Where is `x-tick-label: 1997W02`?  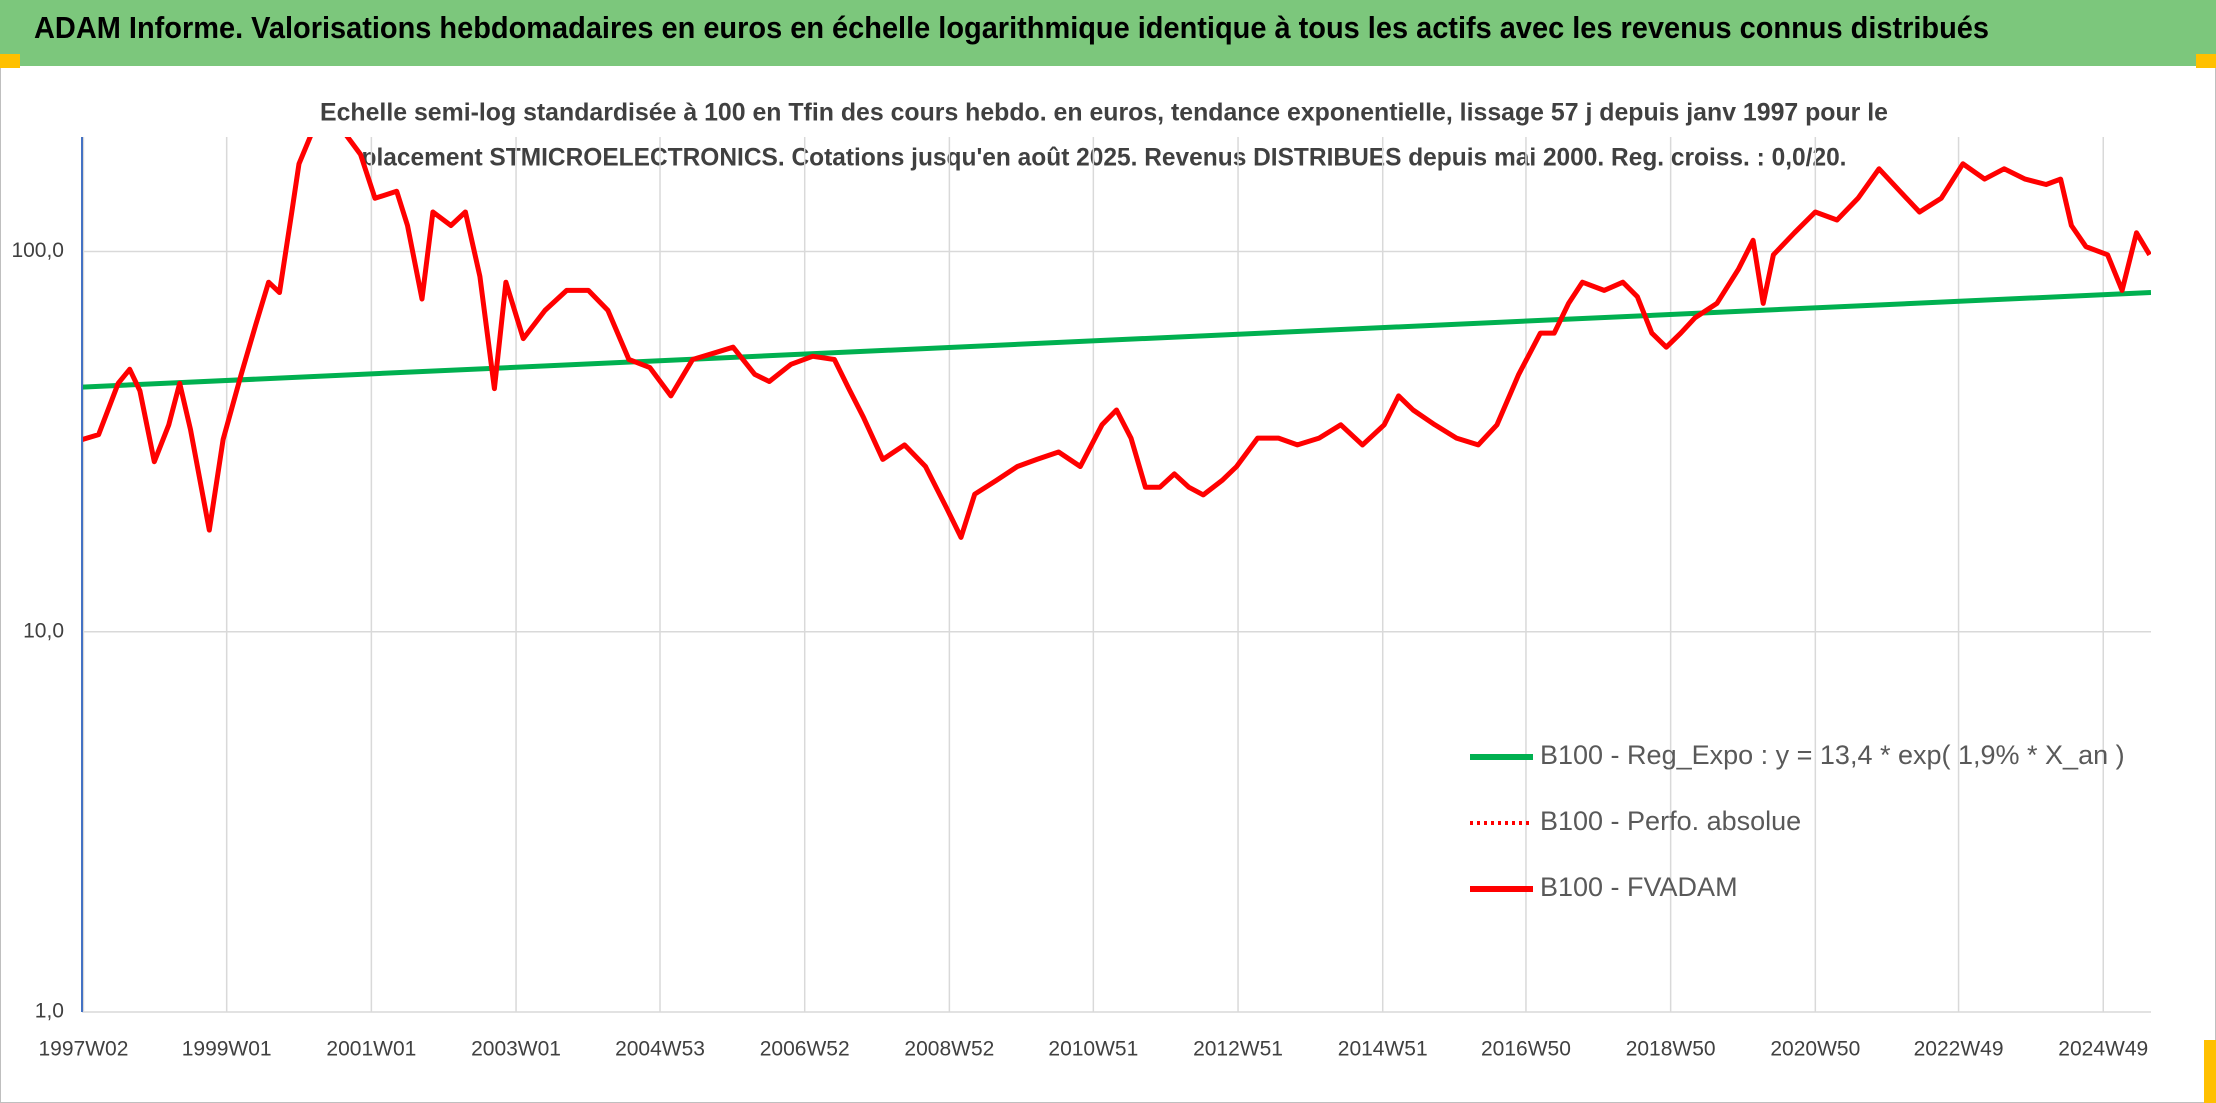 x-tick-label: 1997W02 is located at coordinates (83, 1049).